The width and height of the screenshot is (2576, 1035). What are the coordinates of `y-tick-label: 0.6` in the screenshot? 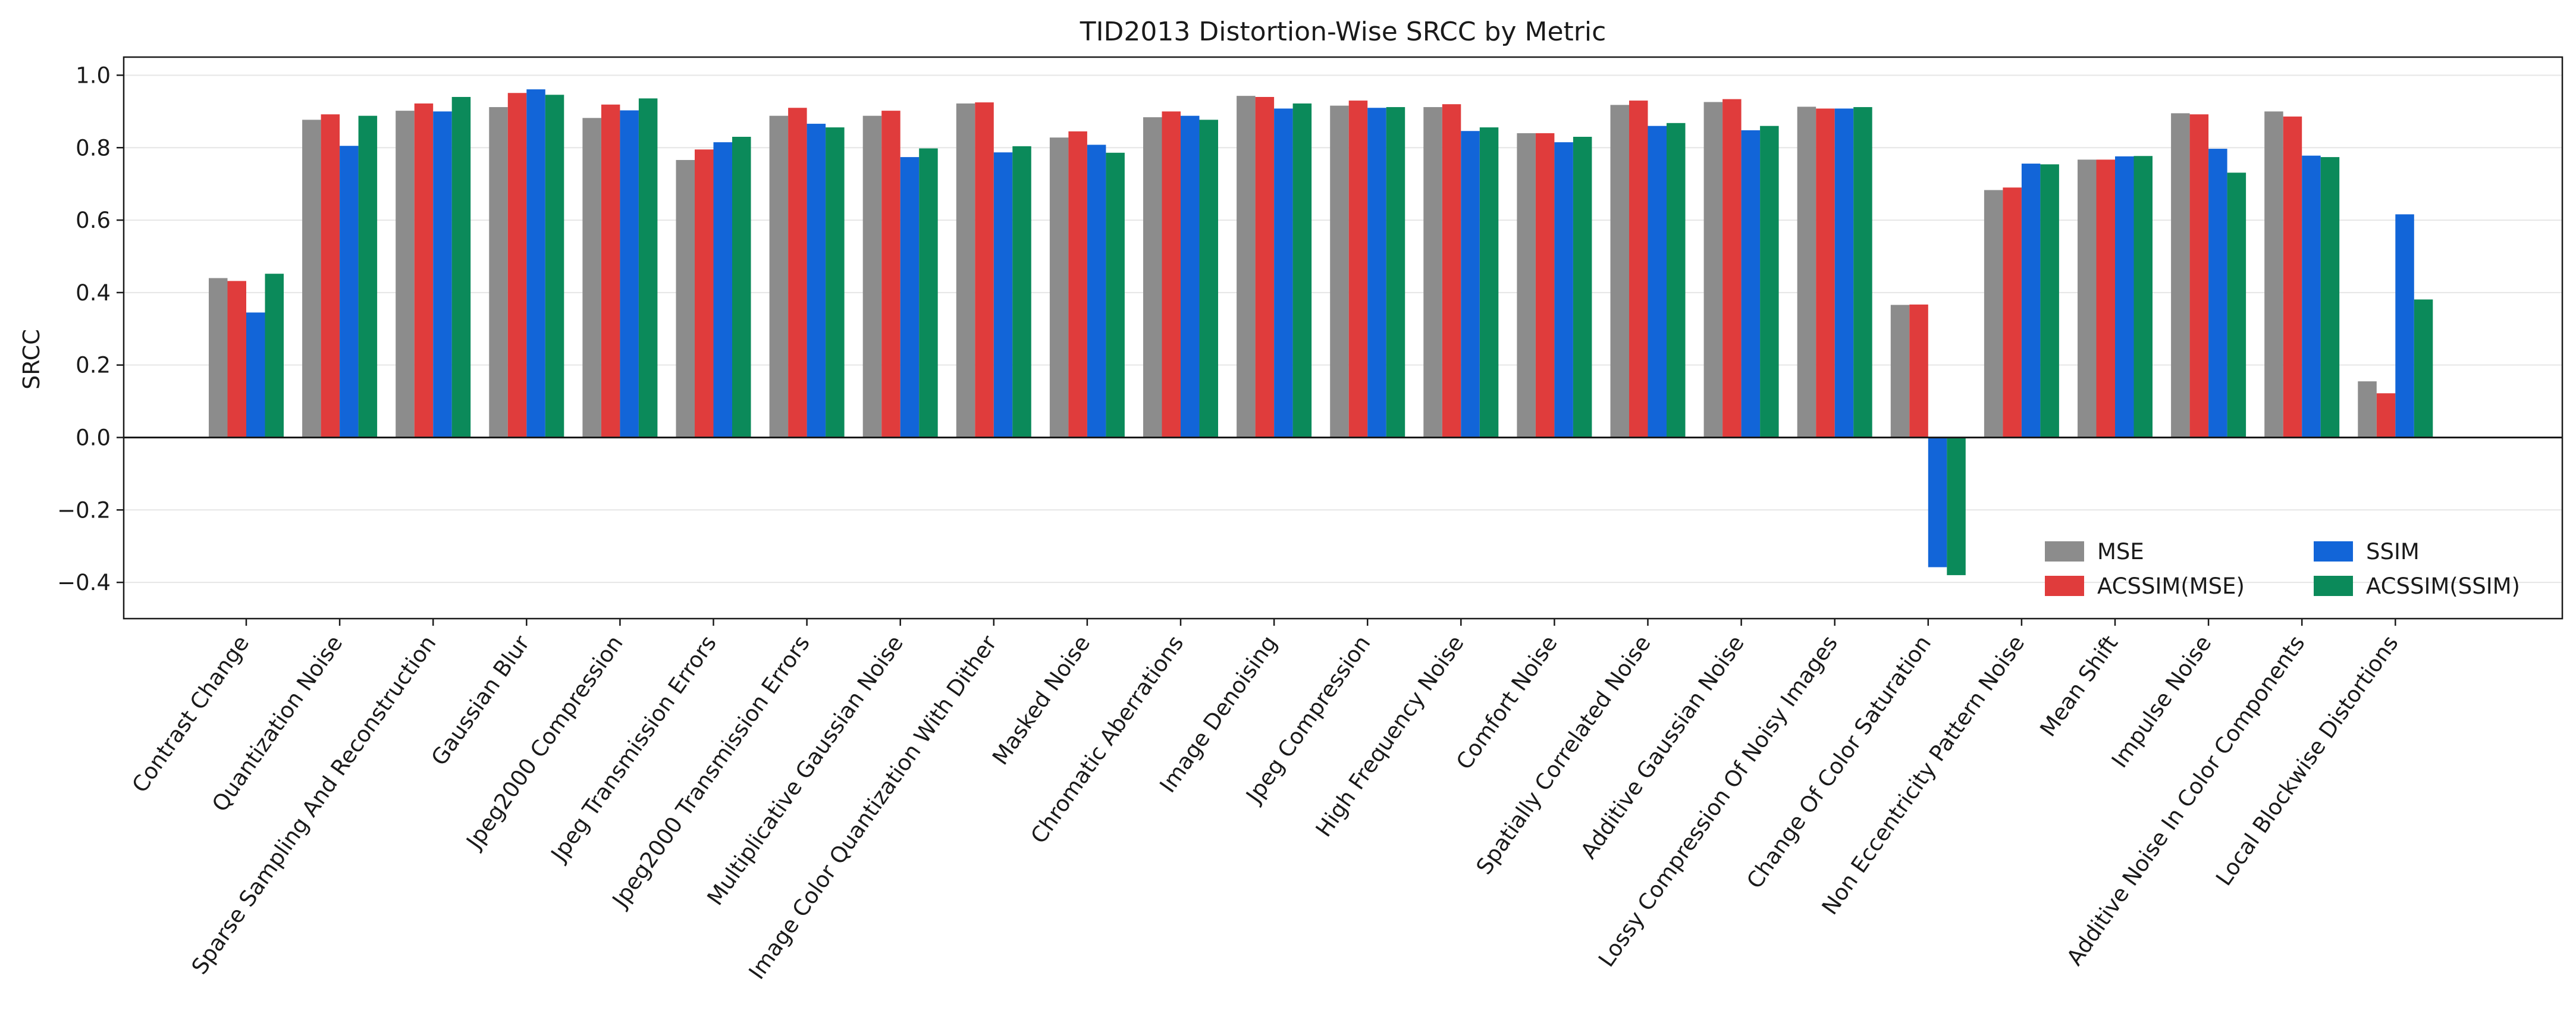 It's located at (93, 220).